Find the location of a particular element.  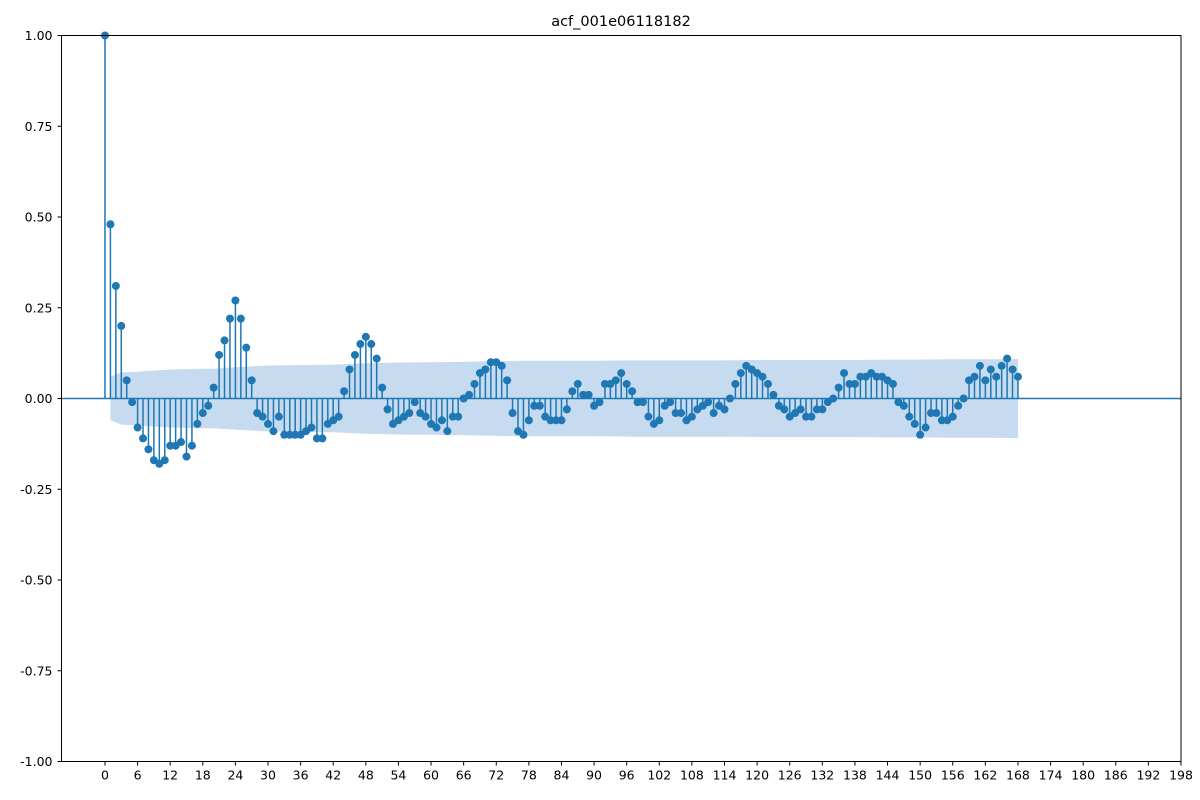

x-tick-label-150: 150 is located at coordinates (920, 775).